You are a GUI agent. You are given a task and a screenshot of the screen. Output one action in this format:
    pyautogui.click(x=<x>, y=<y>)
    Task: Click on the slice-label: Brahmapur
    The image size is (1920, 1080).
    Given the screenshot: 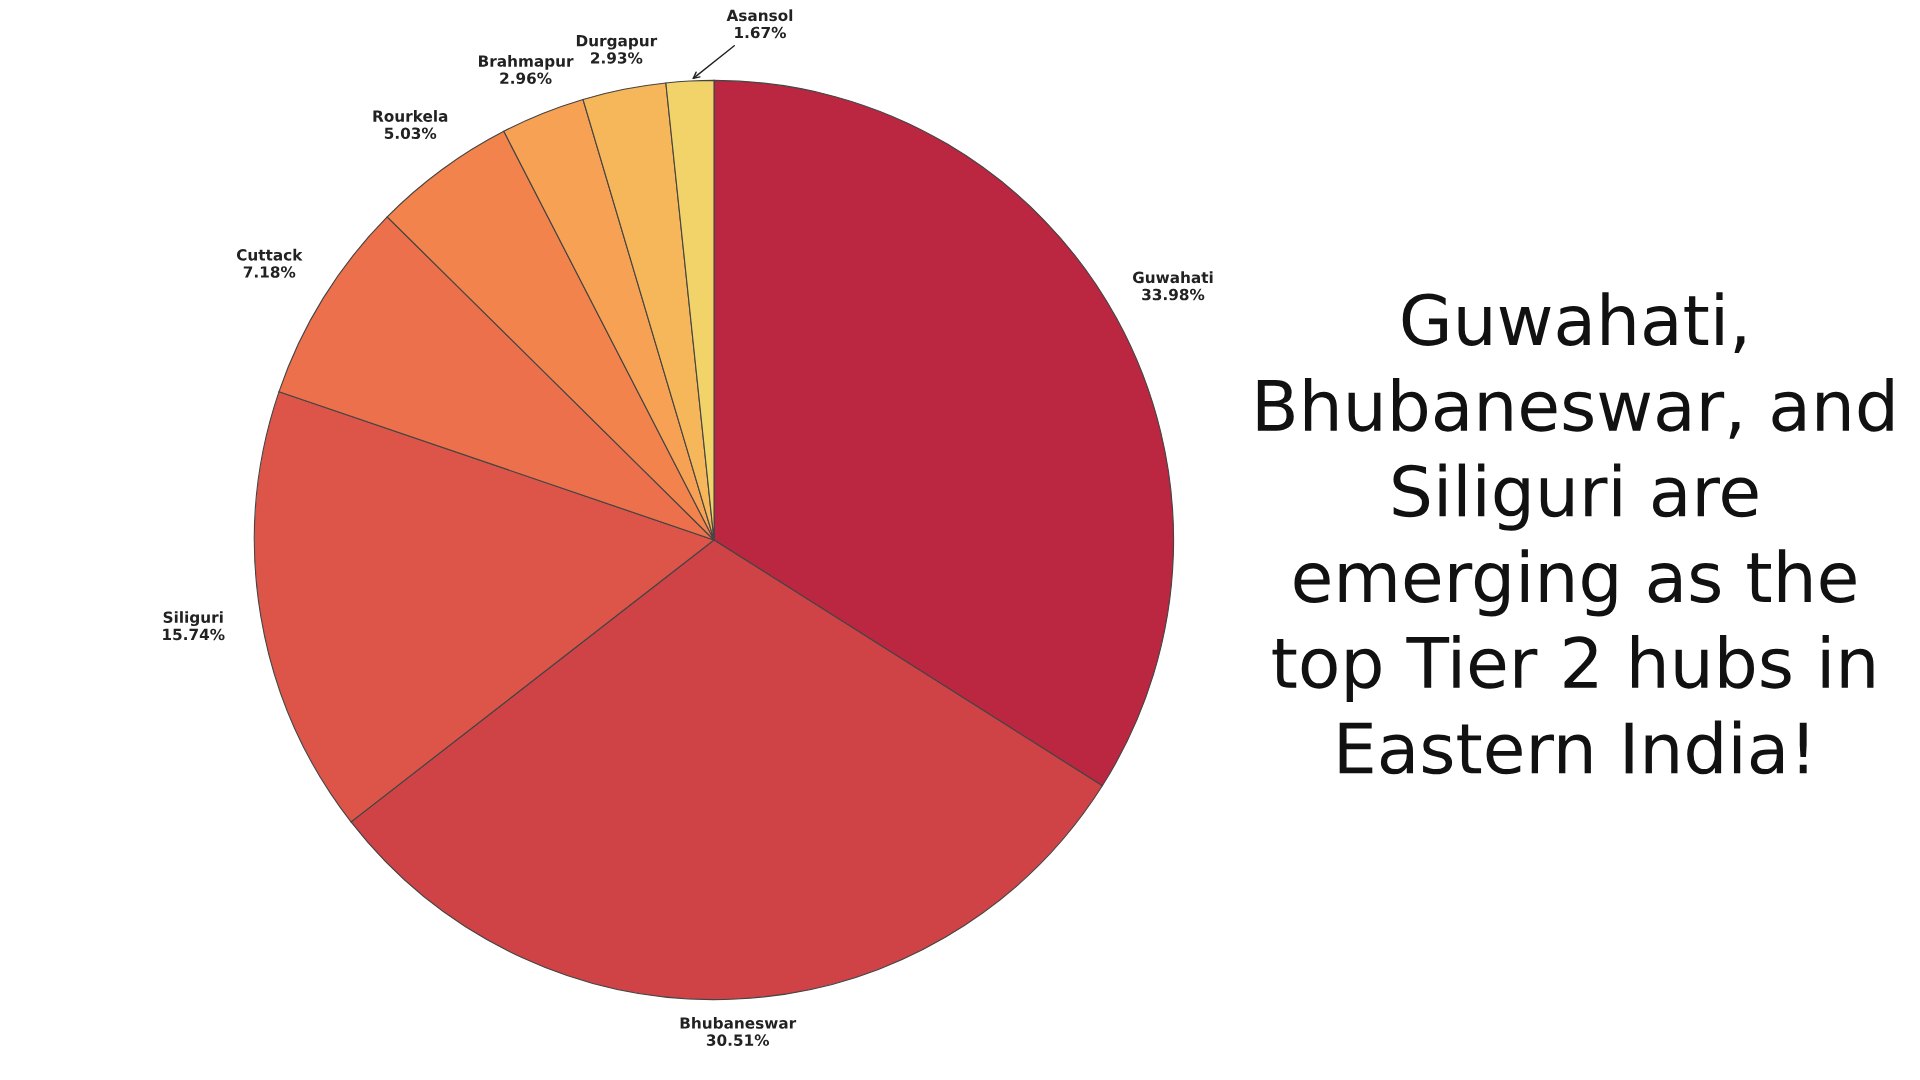 What is the action you would take?
    pyautogui.click(x=526, y=62)
    